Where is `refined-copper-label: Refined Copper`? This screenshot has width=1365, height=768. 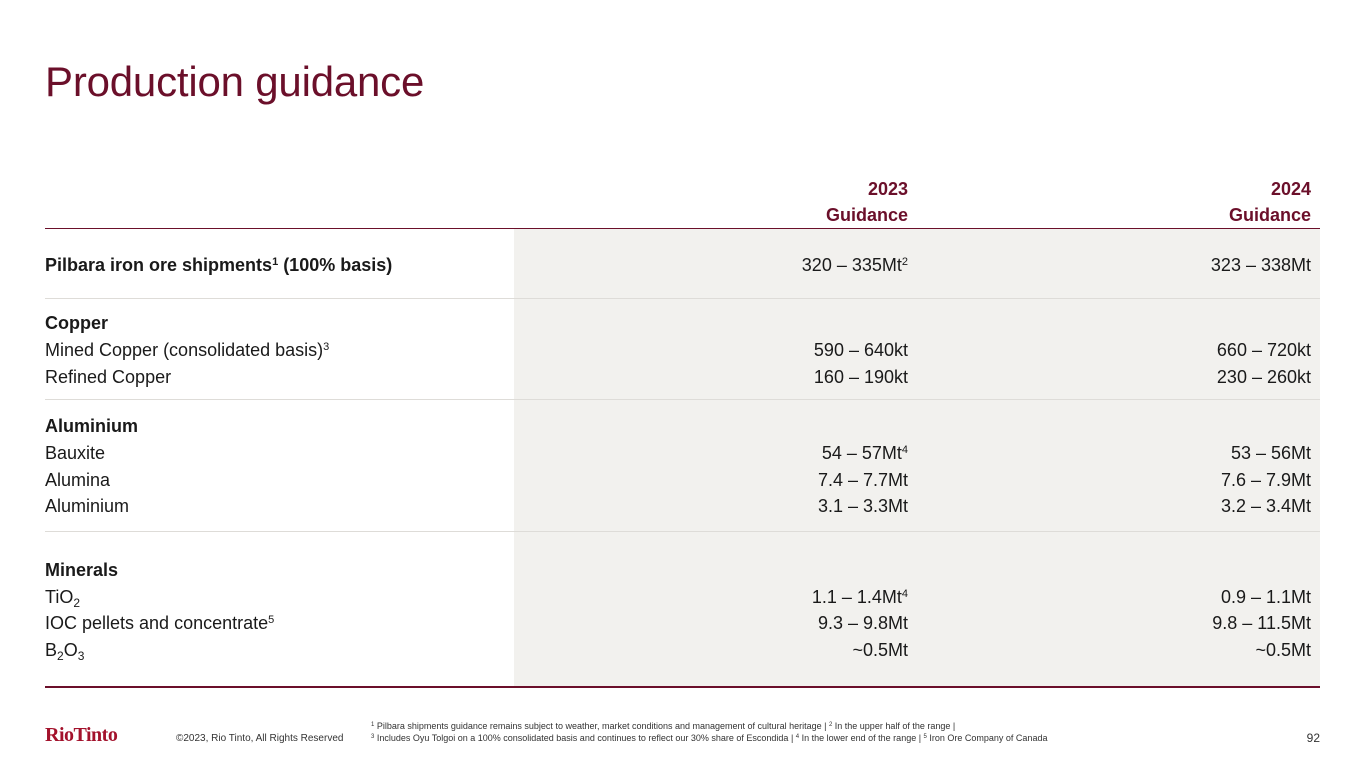
refined-copper-label: Refined Copper is located at coordinates (108, 377).